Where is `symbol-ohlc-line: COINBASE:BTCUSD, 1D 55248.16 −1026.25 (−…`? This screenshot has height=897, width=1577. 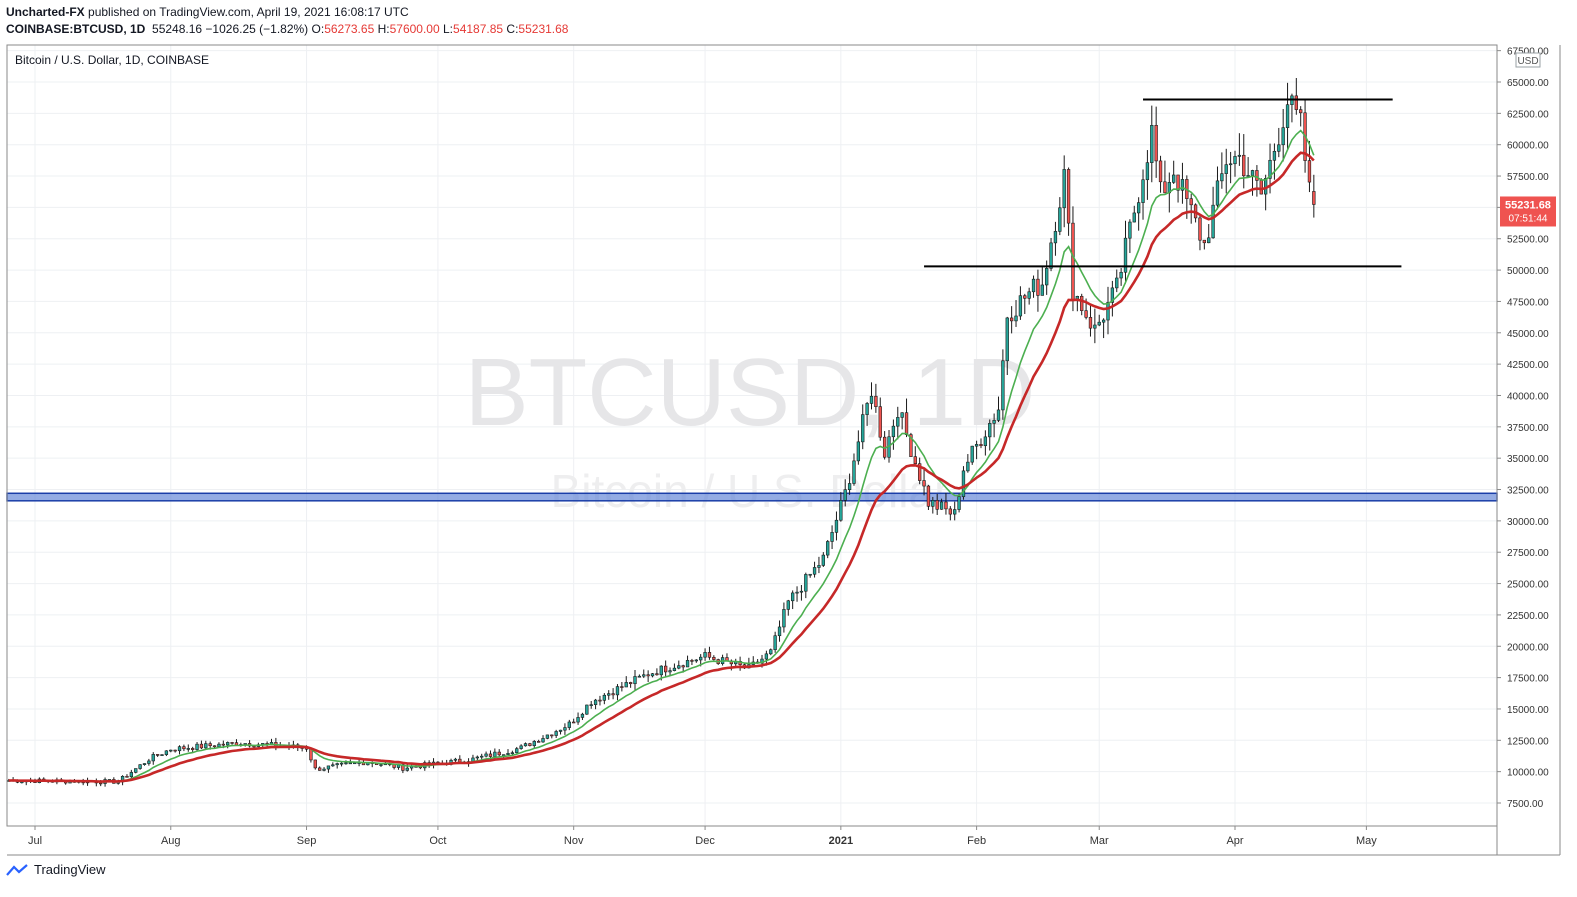
symbol-ohlc-line: COINBASE:BTCUSD, 1D 55248.16 −1026.25 (−… is located at coordinates (287, 29).